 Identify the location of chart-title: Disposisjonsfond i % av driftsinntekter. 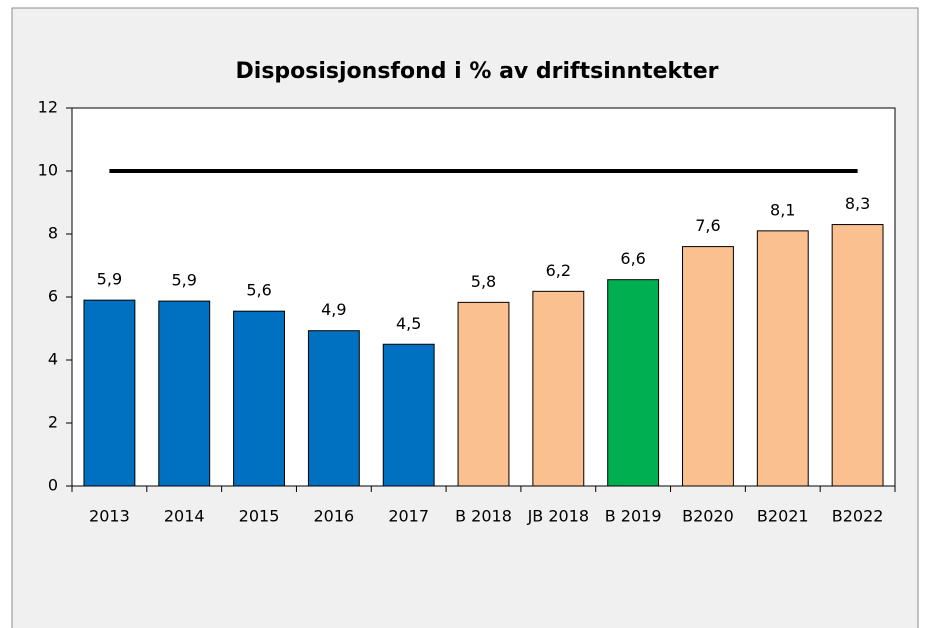
(477, 71).